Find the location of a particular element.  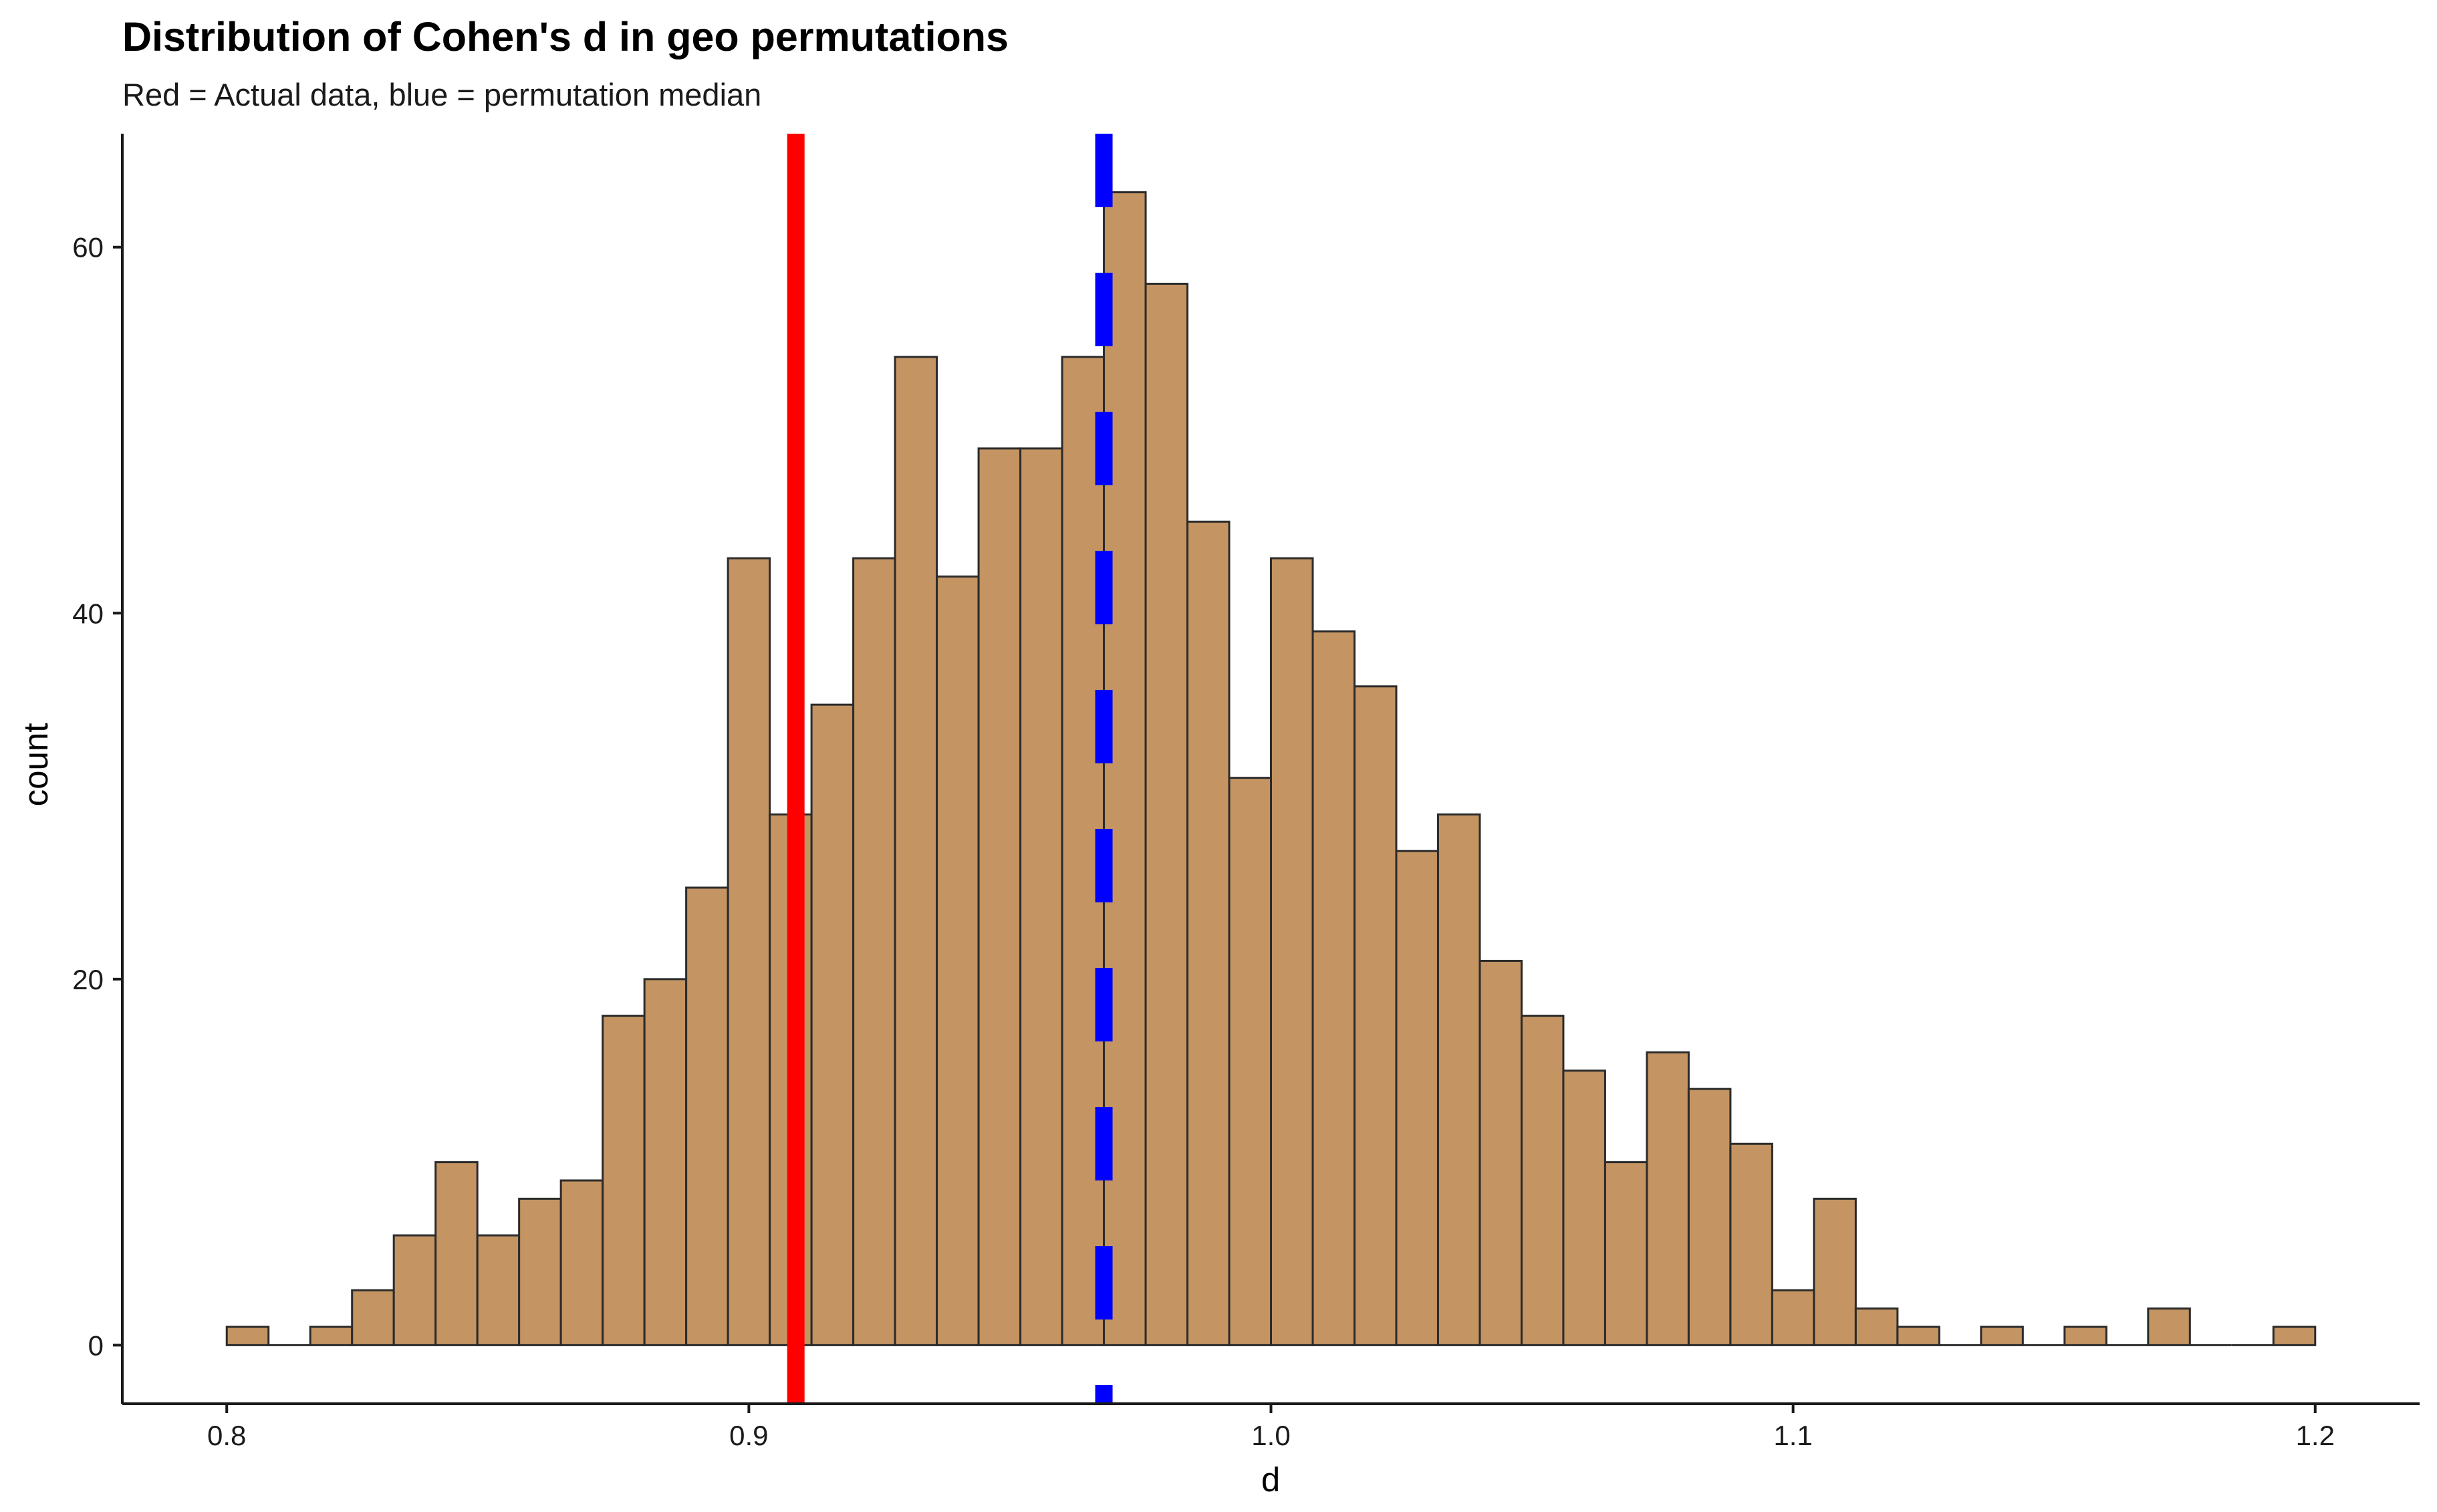

x-tick-label: 1.0 is located at coordinates (1270, 1435).